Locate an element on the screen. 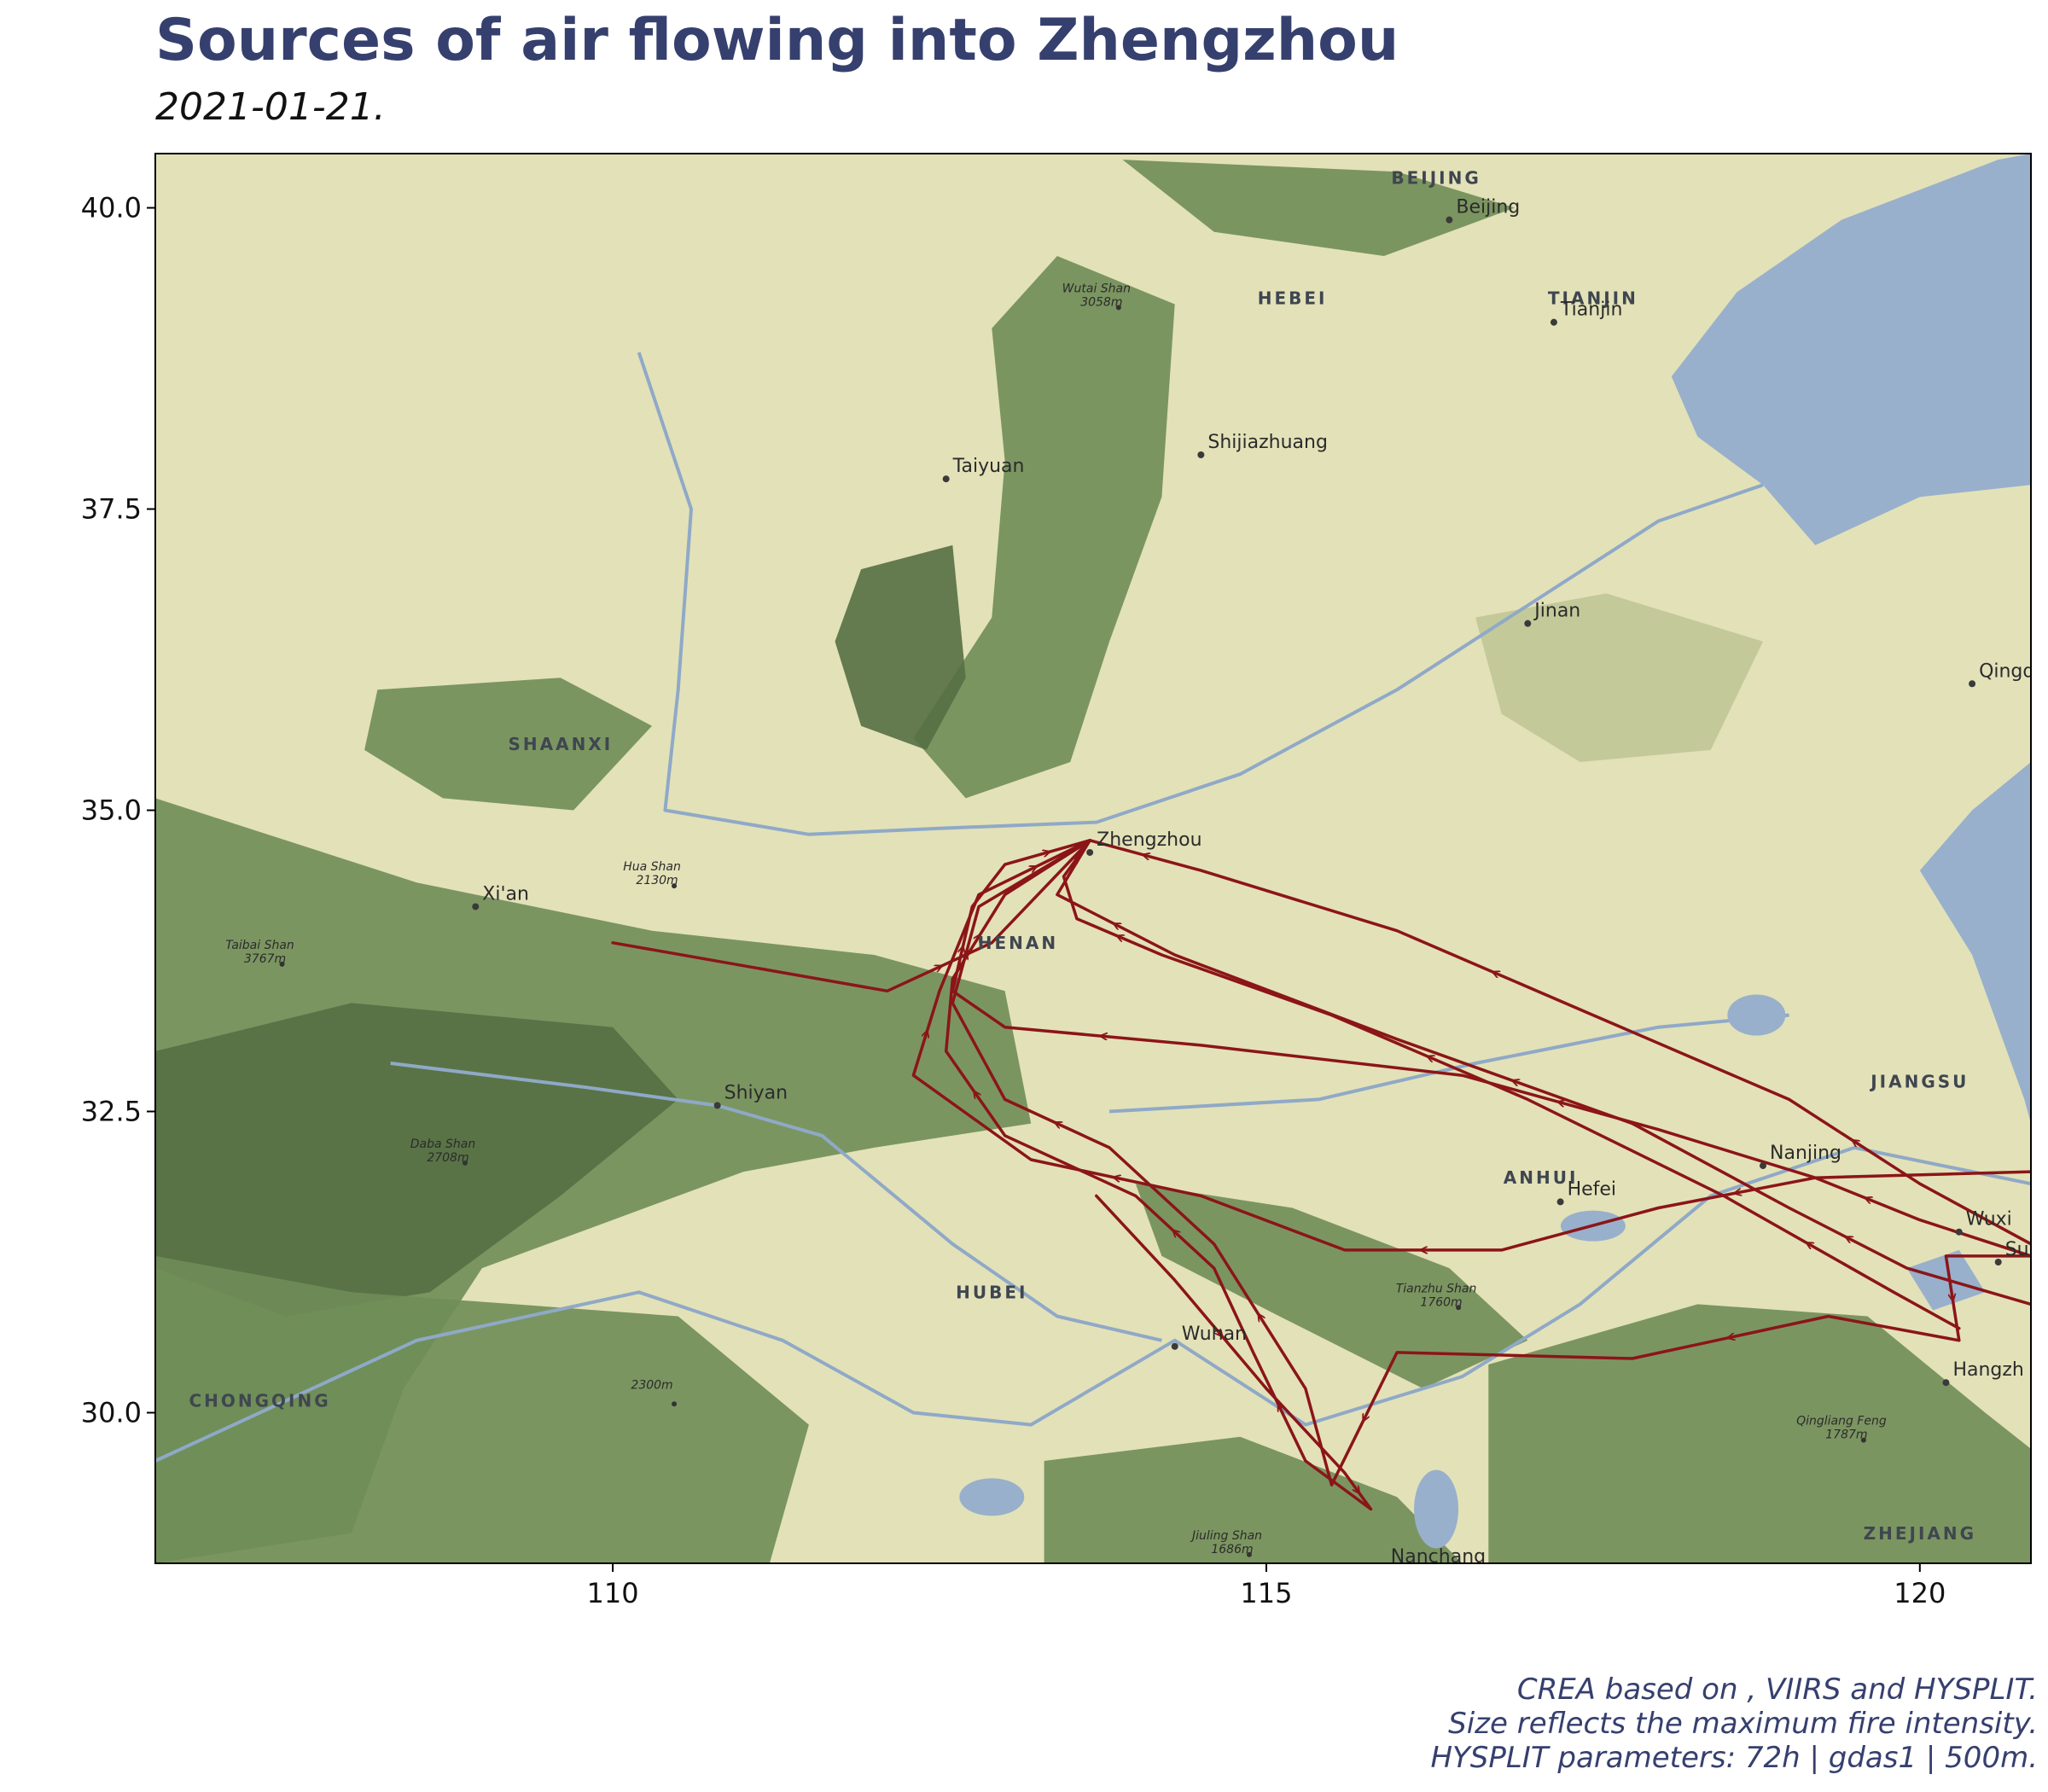  region-label: BEIJING is located at coordinates (1436, 177).